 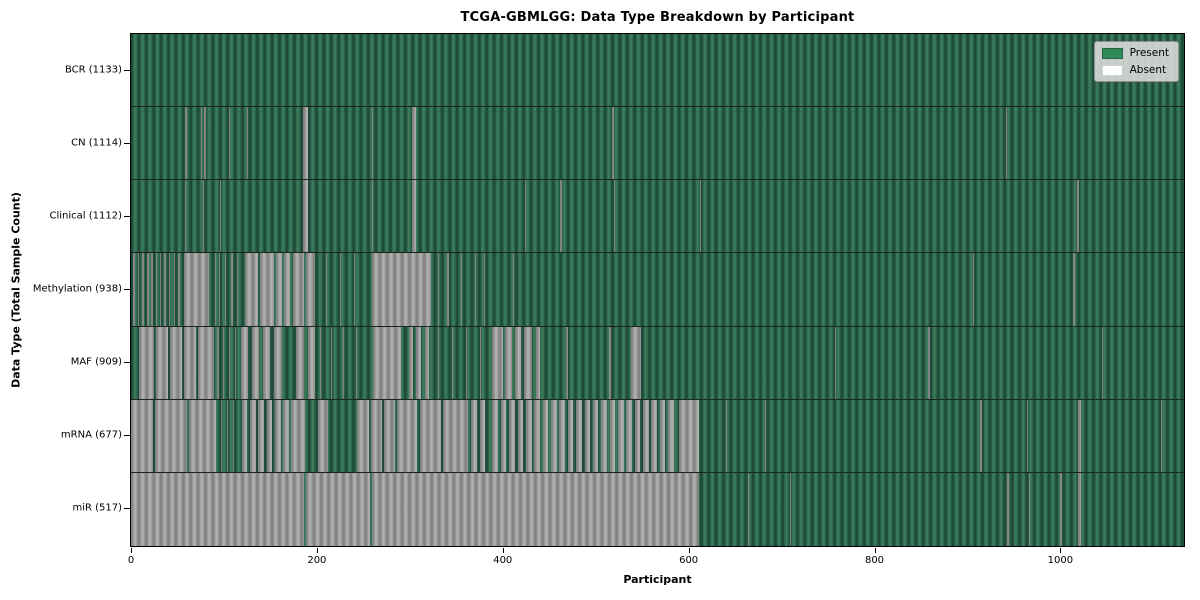 I want to click on x-tick-label-1000: 1000, so click(x=1060, y=560).